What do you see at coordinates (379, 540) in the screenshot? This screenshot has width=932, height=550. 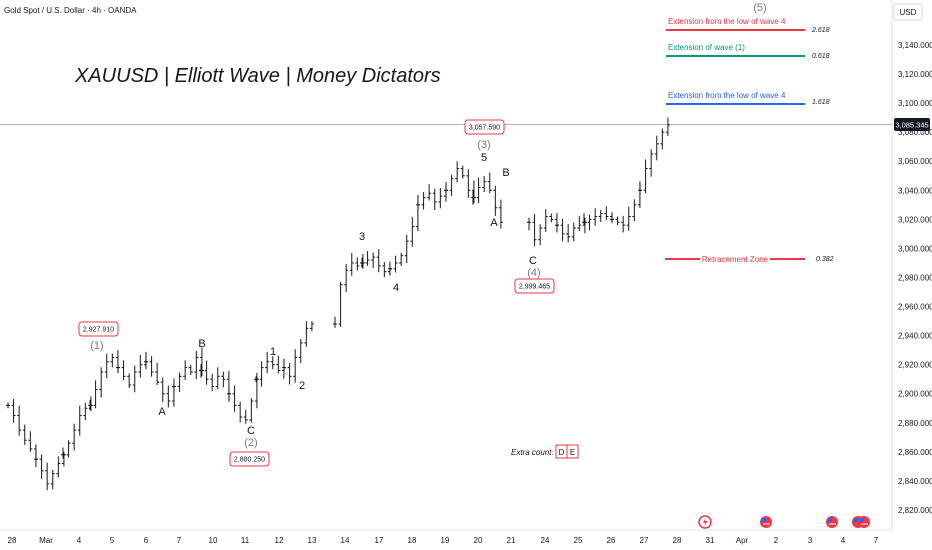 I see `date-tick-label: 17` at bounding box center [379, 540].